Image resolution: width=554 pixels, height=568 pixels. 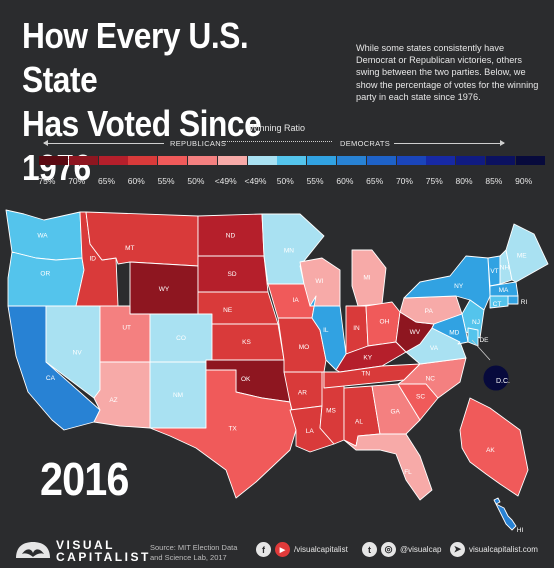 I want to click on twitter-instagram-link: t ◎ @visualcap, so click(x=401, y=549).